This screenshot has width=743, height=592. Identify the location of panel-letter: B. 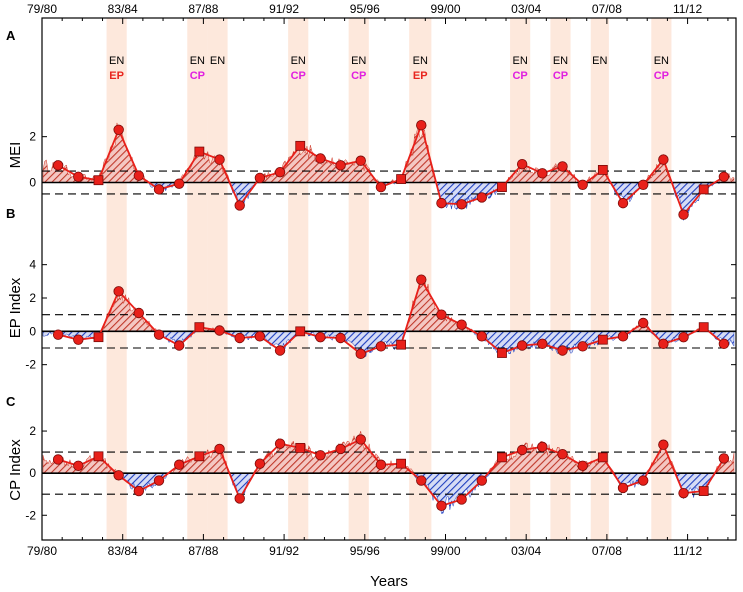
(10, 213).